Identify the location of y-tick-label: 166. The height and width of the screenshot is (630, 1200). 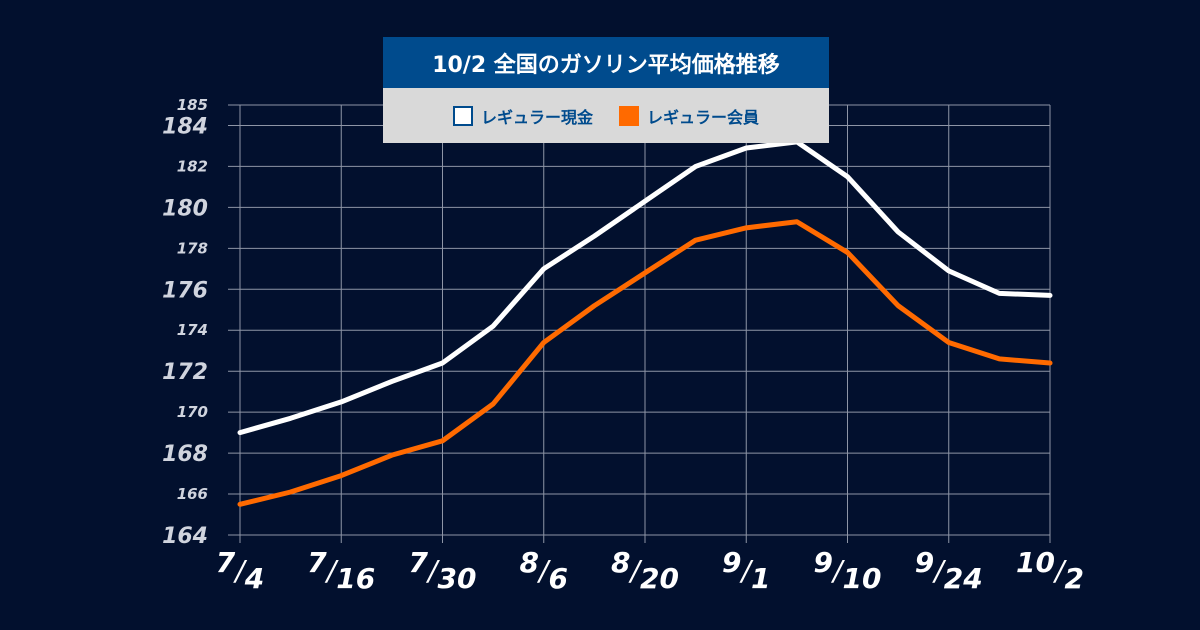
(192, 494).